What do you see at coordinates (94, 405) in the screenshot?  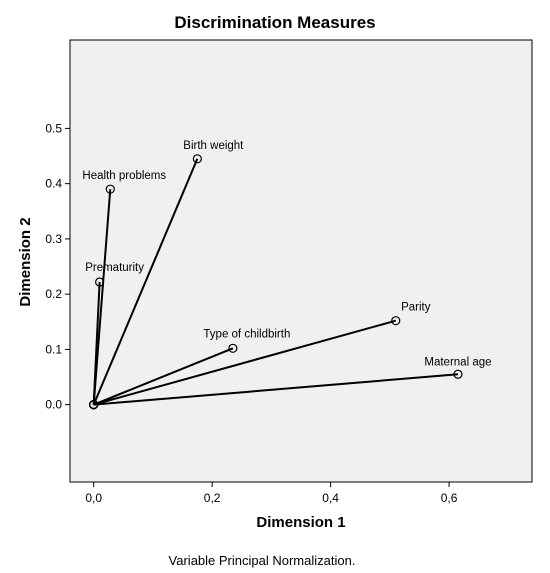 I see `origin-marker` at bounding box center [94, 405].